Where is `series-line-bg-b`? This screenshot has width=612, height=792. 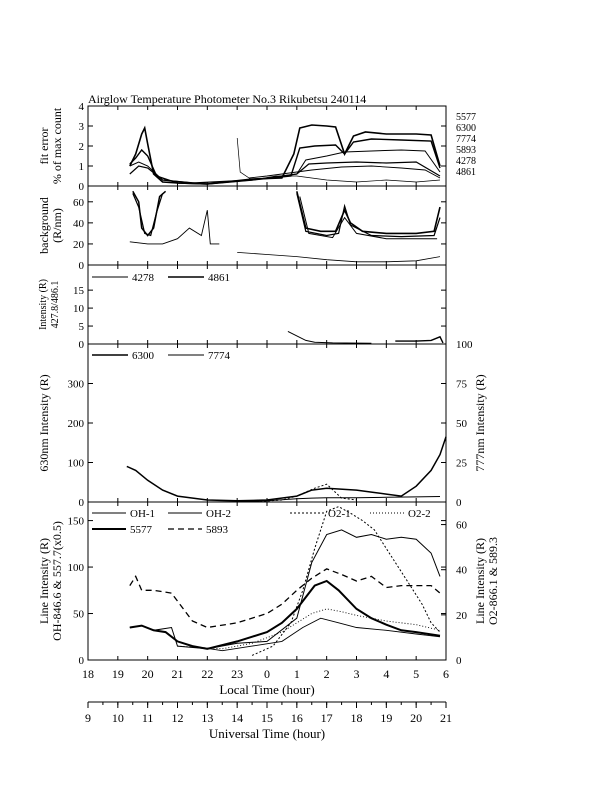
series-line-bg-b is located at coordinates (148, 215).